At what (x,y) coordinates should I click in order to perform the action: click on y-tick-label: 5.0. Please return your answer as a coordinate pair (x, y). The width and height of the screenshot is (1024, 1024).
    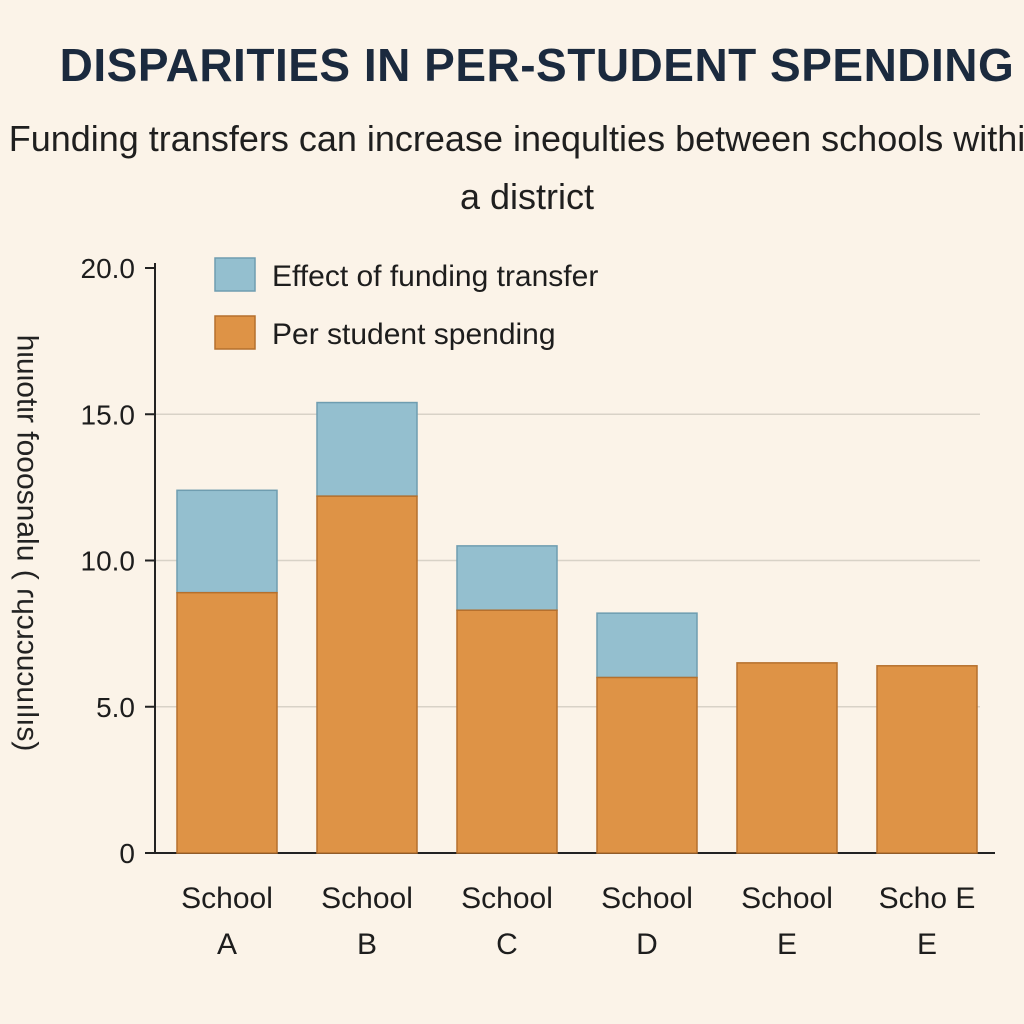
    Looking at the image, I should click on (115, 707).